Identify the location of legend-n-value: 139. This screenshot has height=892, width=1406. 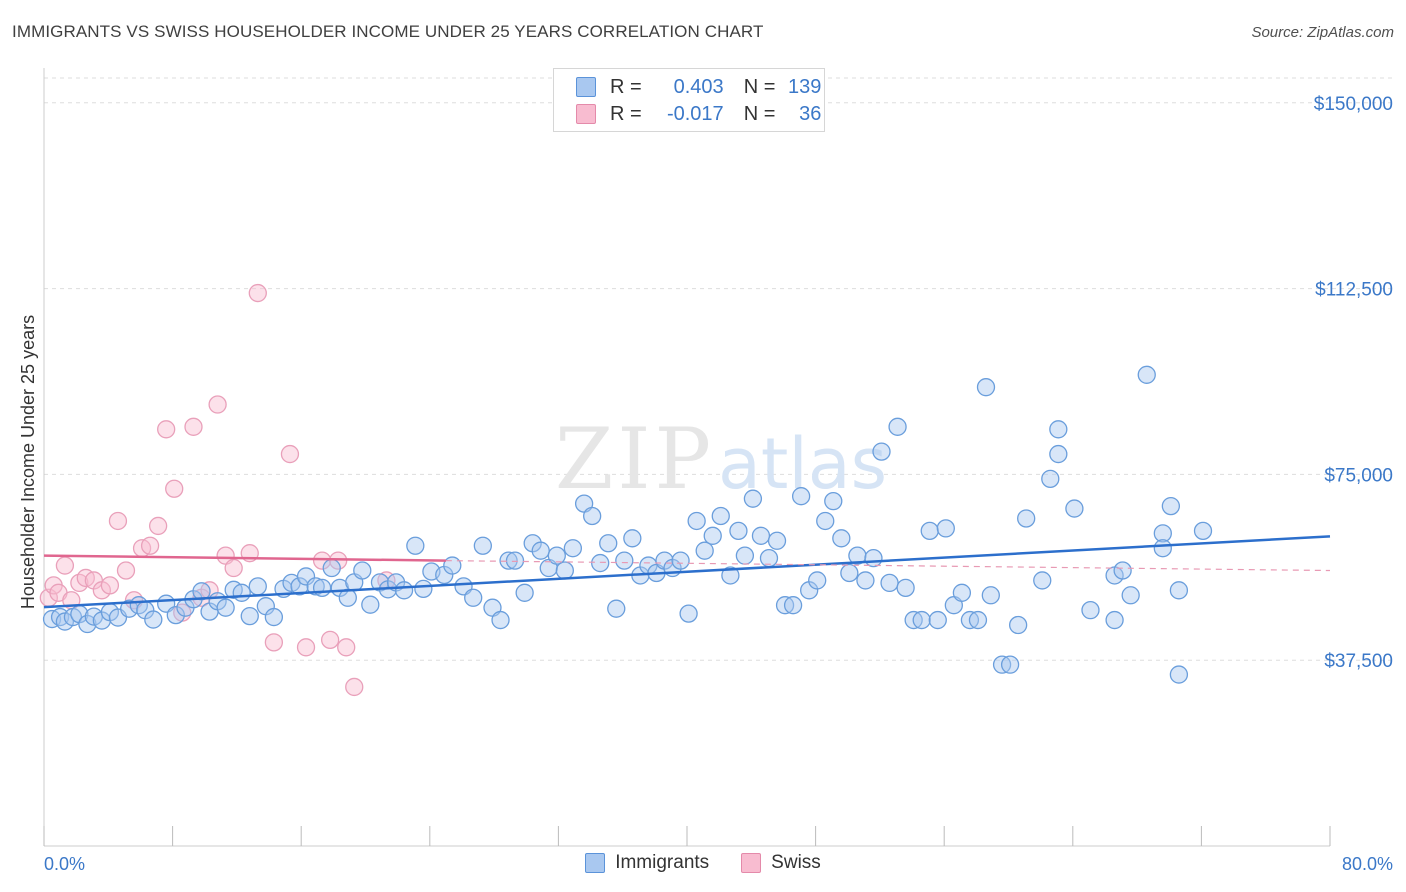
(805, 86).